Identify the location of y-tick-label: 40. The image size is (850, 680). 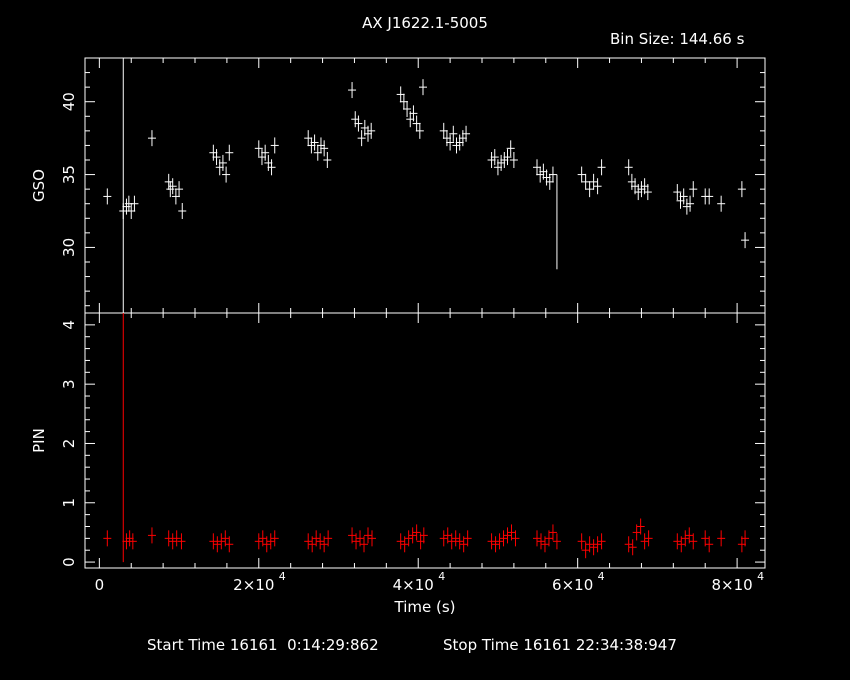
(69, 101).